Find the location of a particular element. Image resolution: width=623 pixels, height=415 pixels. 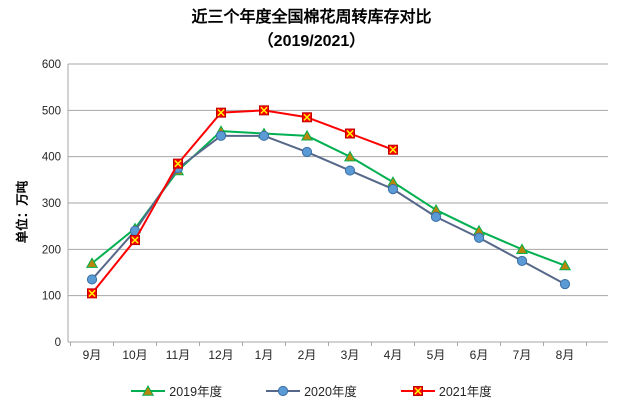

y-tick-label: 100 is located at coordinates (51, 297).